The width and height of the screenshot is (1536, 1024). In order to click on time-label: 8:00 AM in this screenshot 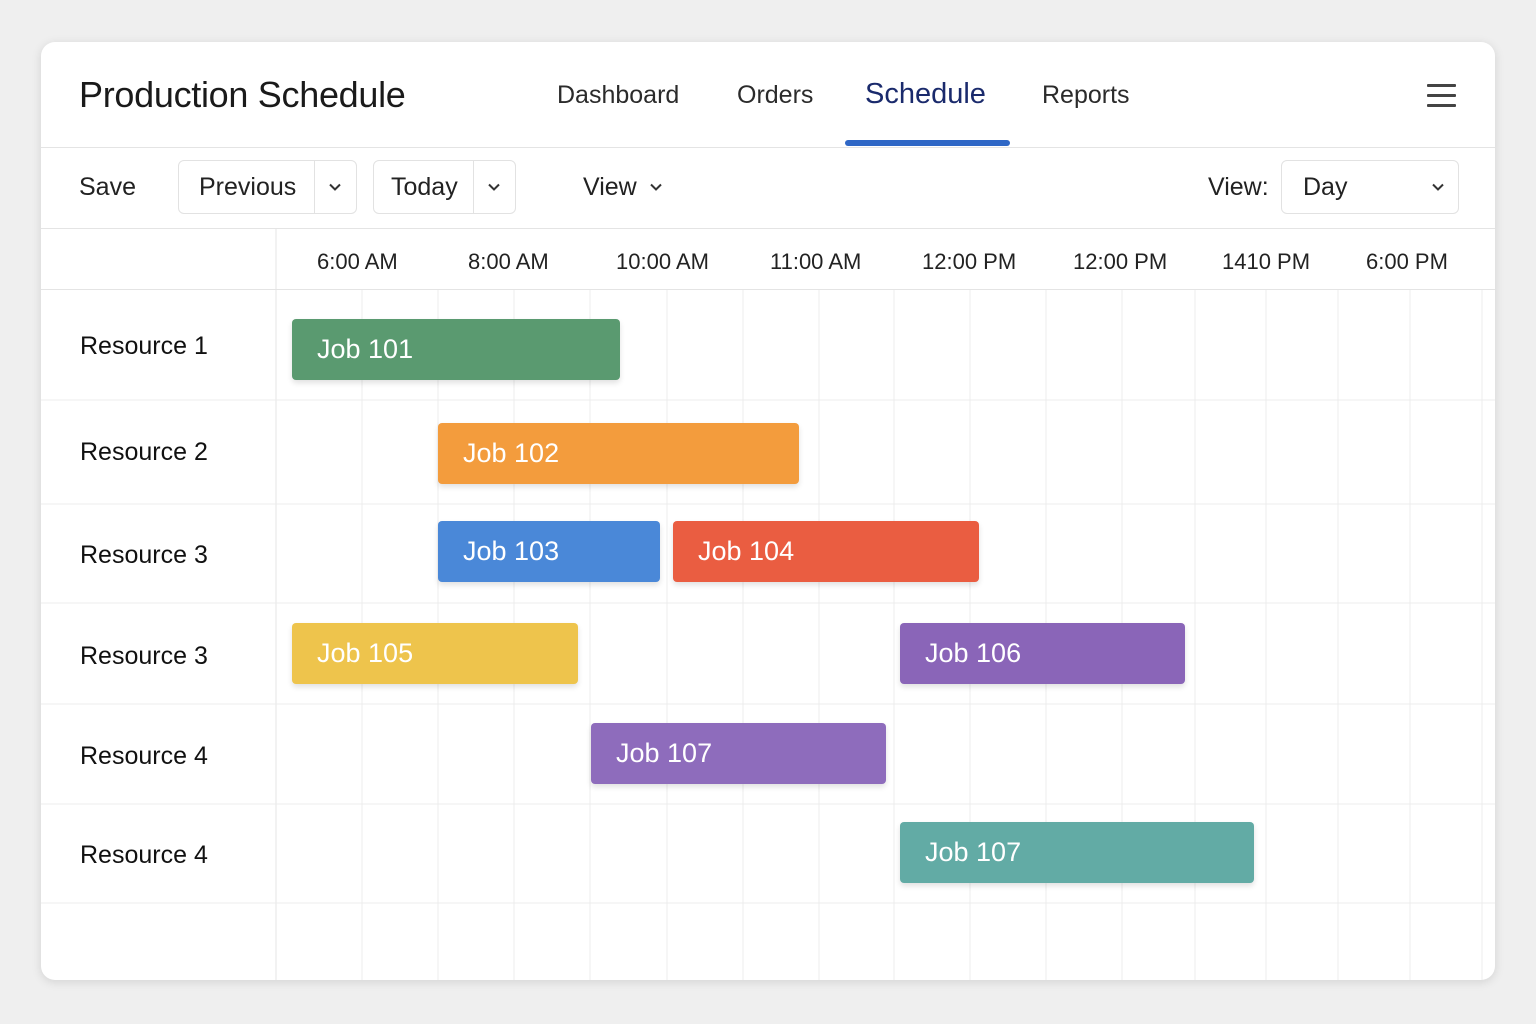, I will do `click(508, 261)`.